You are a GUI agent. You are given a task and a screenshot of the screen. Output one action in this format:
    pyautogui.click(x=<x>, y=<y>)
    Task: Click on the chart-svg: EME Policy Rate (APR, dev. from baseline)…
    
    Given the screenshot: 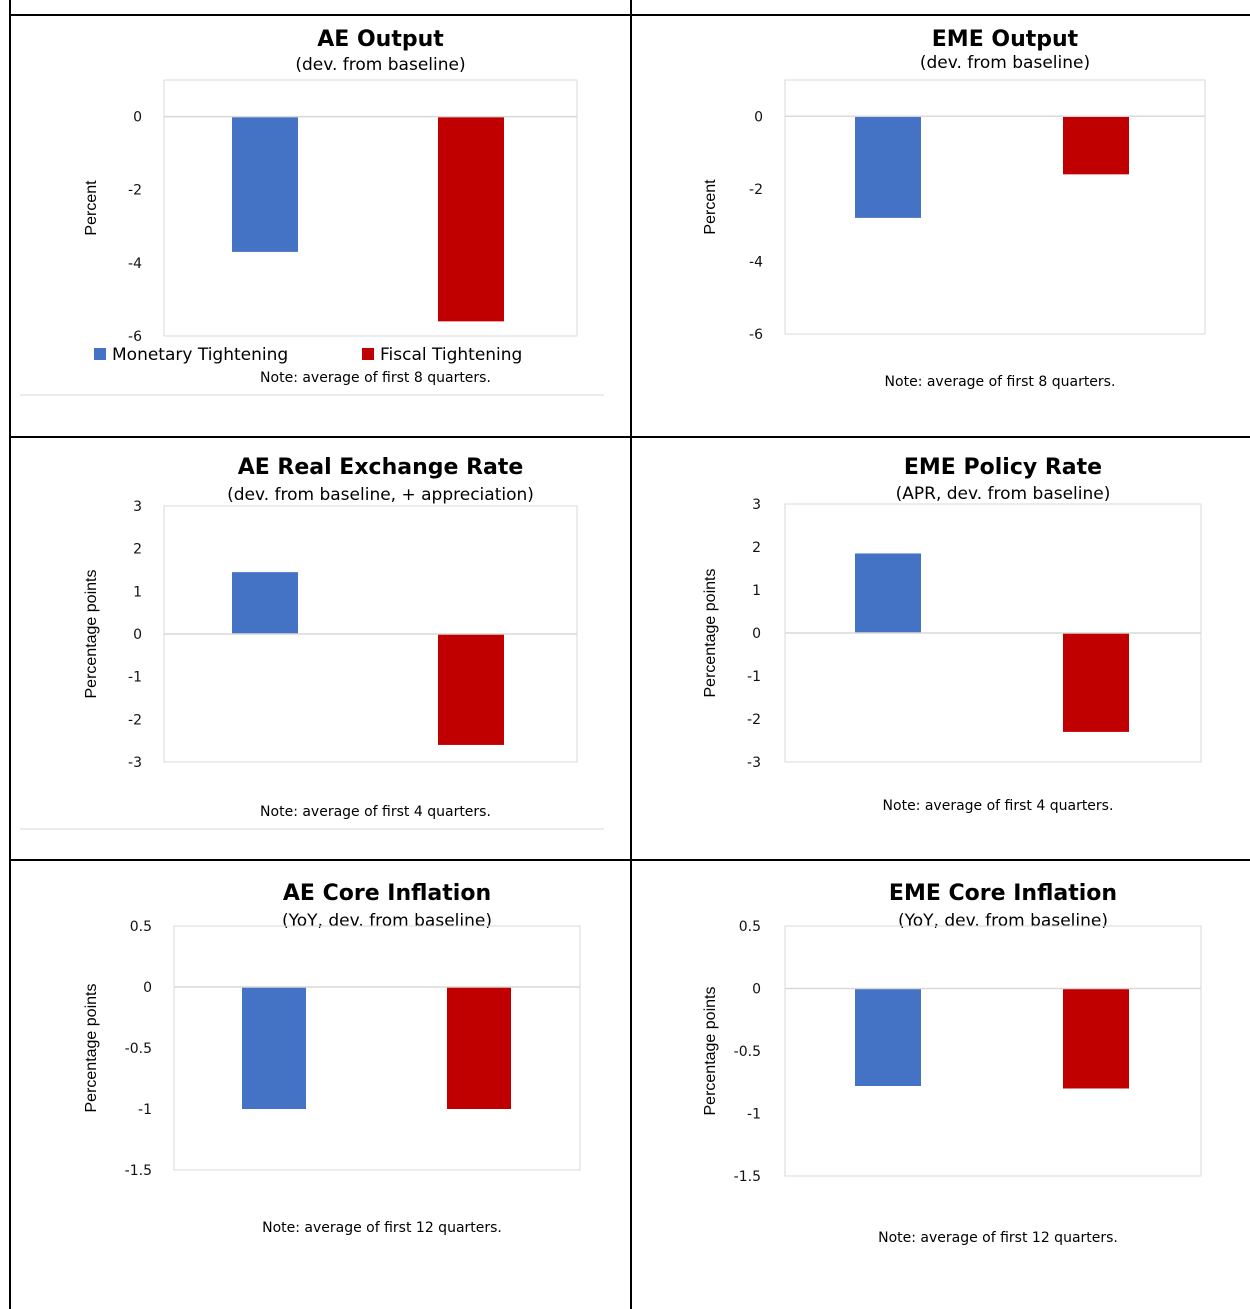 What is the action you would take?
    pyautogui.click(x=952, y=634)
    